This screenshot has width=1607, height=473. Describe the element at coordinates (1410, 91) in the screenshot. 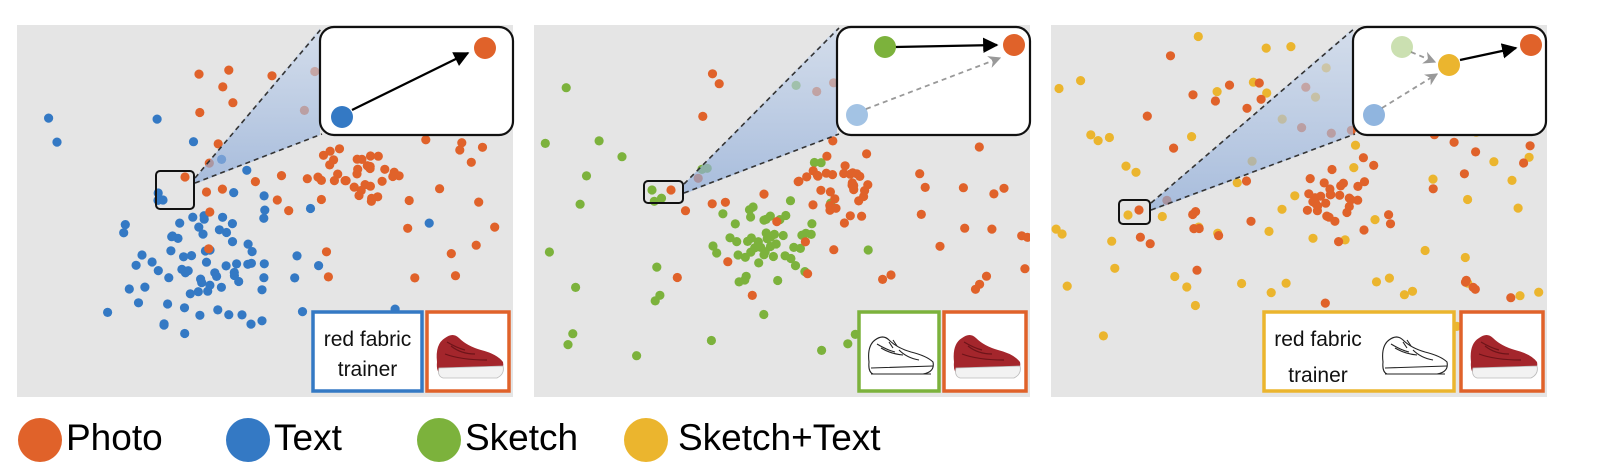

I see `inset-arrow-text-to-sketch-text` at that location.